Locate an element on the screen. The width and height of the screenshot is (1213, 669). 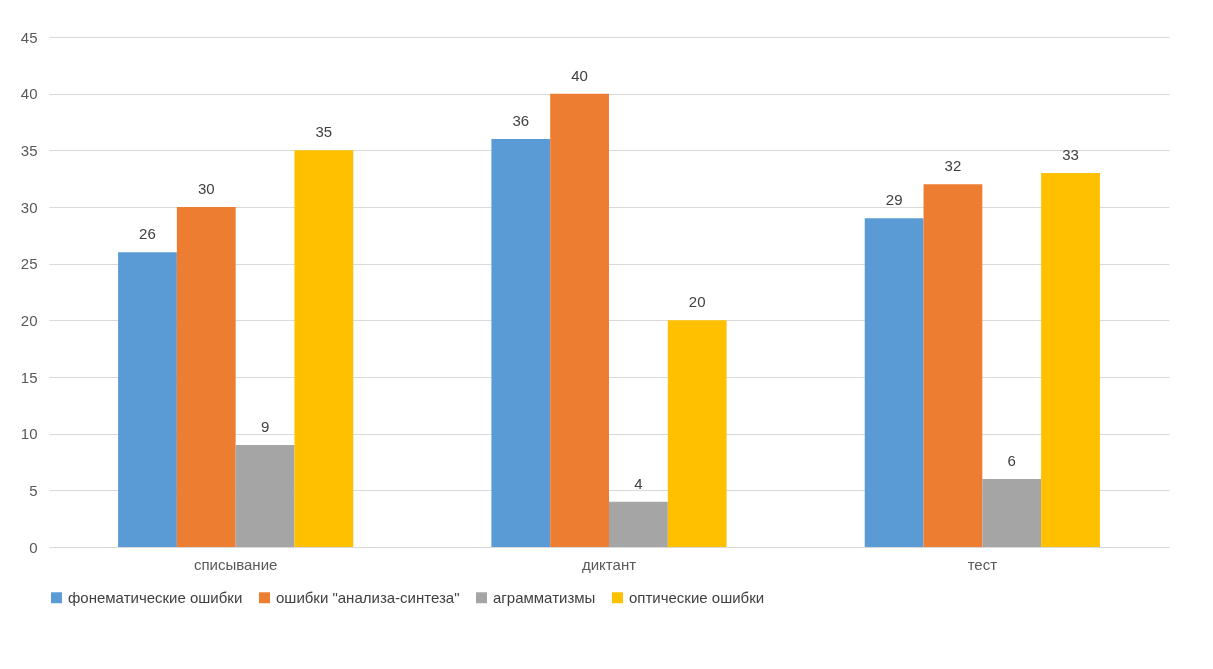
x-tick-label: диктант is located at coordinates (609, 564).